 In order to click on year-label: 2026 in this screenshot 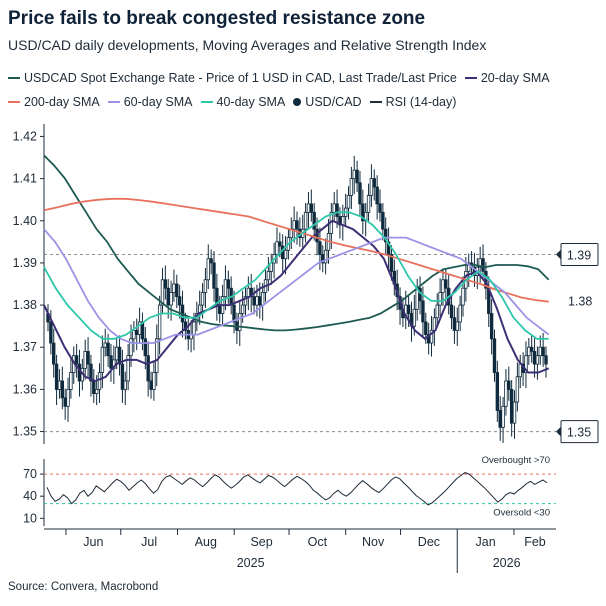, I will do `click(507, 563)`.